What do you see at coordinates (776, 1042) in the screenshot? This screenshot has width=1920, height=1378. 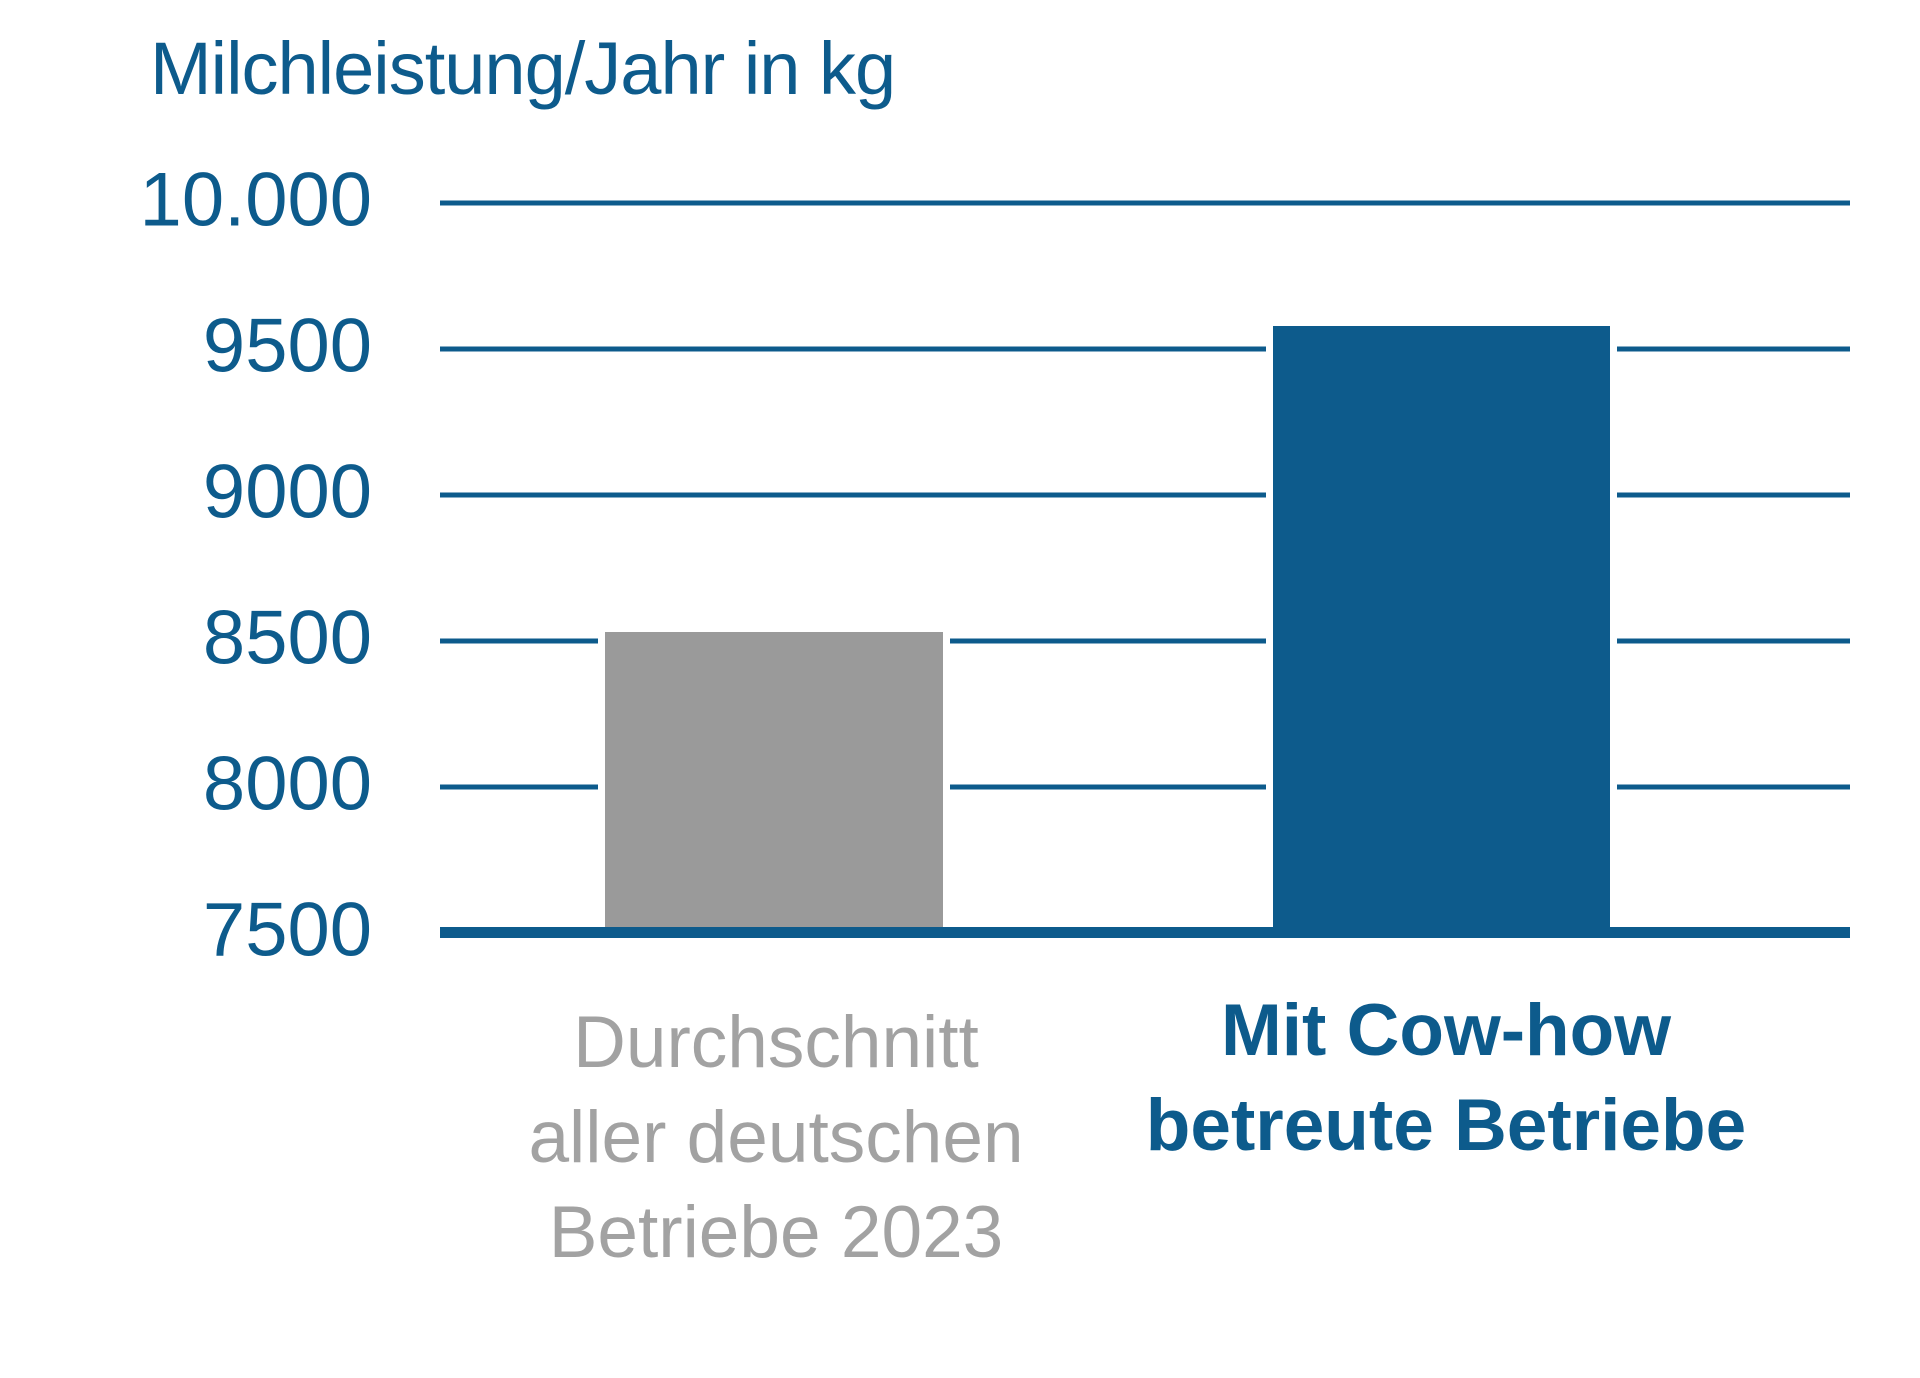 I see `x-axis-label-line: Durchschnitt` at bounding box center [776, 1042].